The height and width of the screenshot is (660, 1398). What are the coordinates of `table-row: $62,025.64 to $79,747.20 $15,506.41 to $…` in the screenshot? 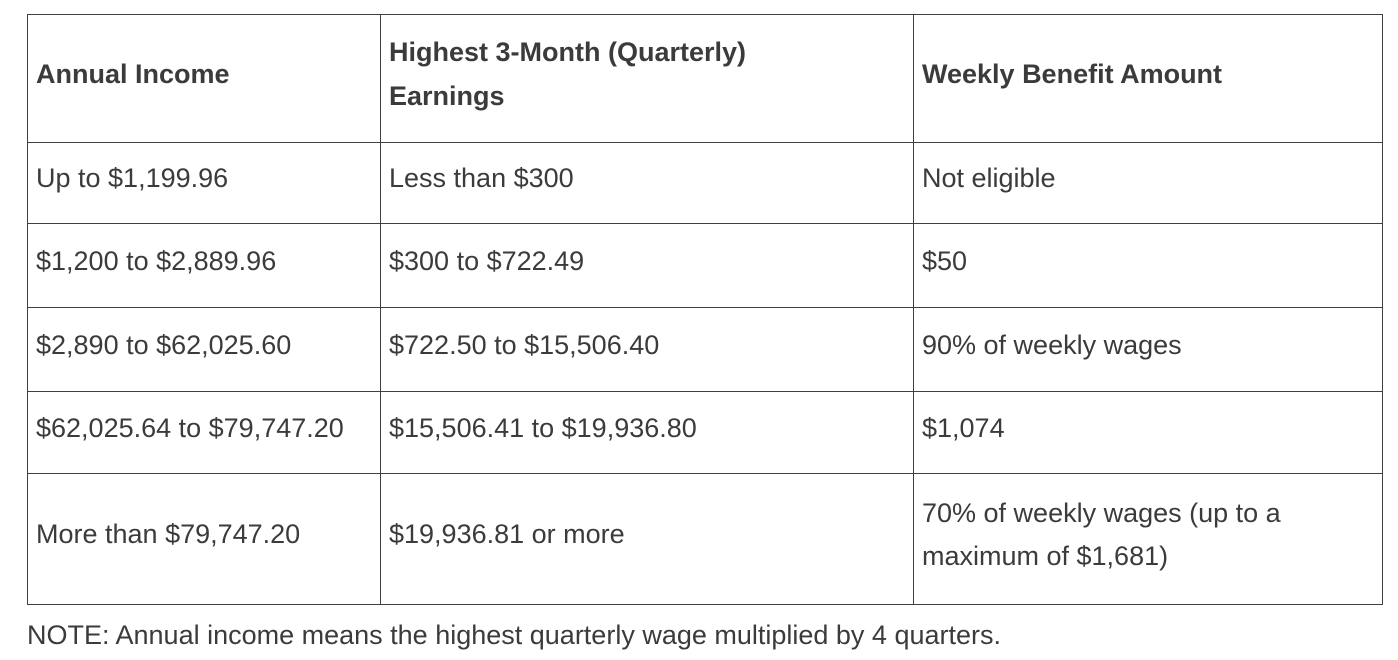 It's located at (705, 432).